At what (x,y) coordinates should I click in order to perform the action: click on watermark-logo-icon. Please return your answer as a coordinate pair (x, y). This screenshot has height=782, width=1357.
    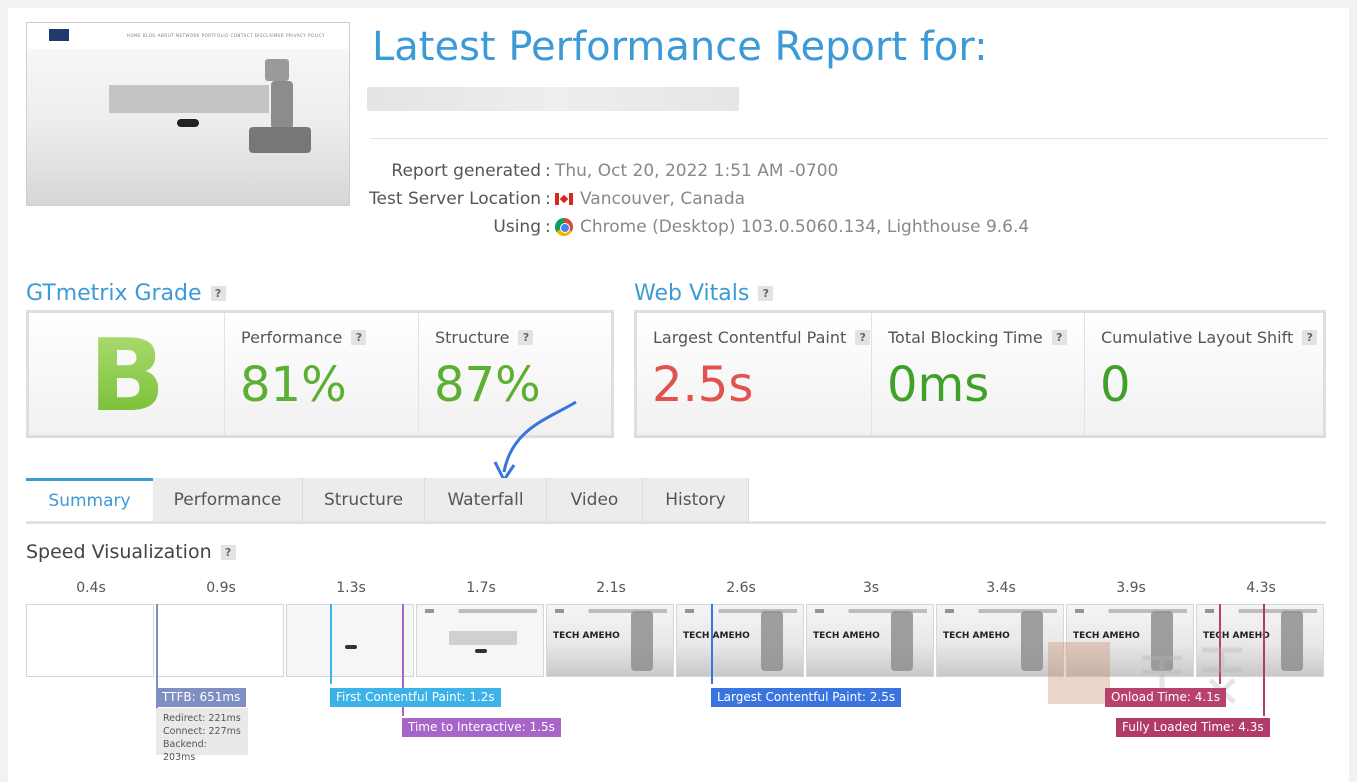
    Looking at the image, I should click on (1145, 673).